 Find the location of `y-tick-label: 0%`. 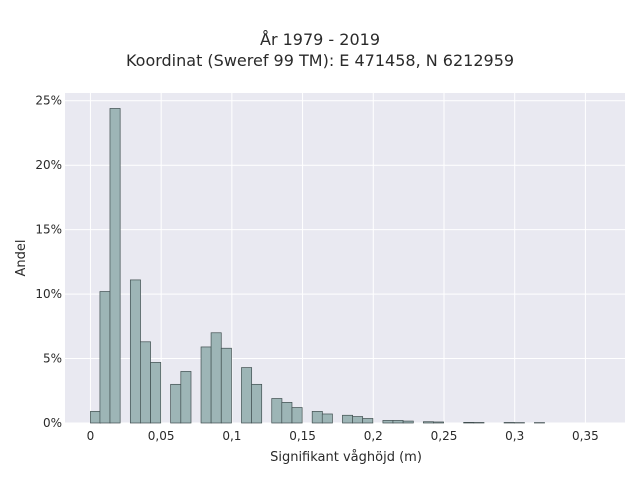

y-tick-label: 0% is located at coordinates (52, 423).